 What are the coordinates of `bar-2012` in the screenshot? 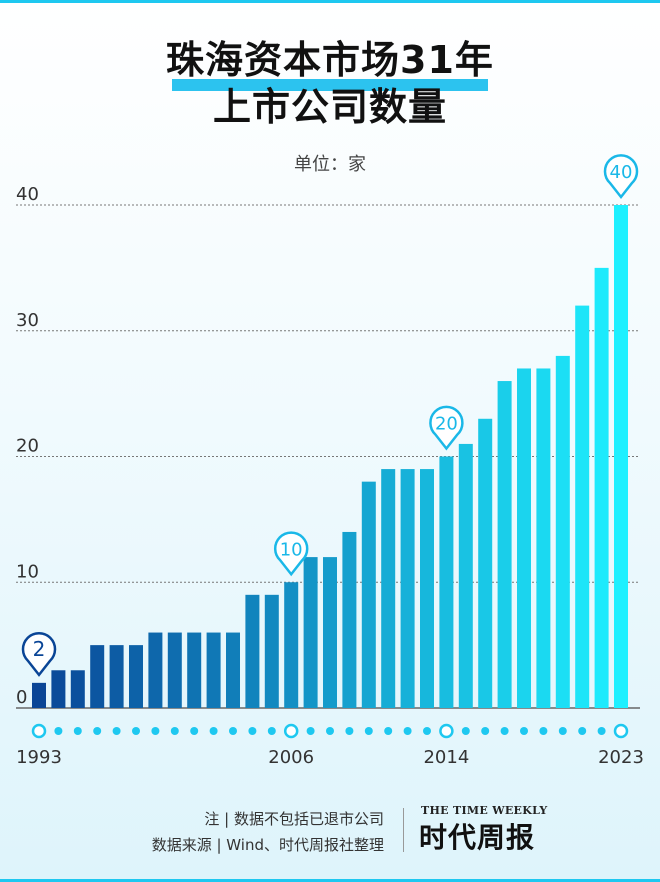 It's located at (407, 588).